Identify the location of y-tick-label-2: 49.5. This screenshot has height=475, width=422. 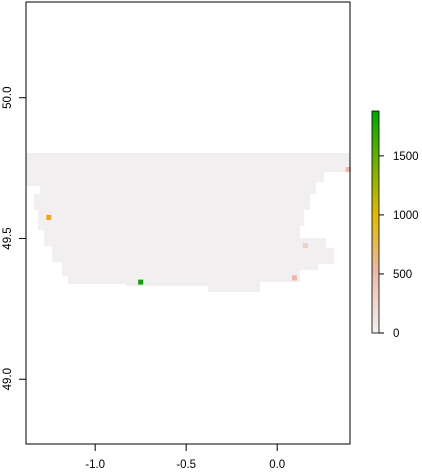
(8, 238).